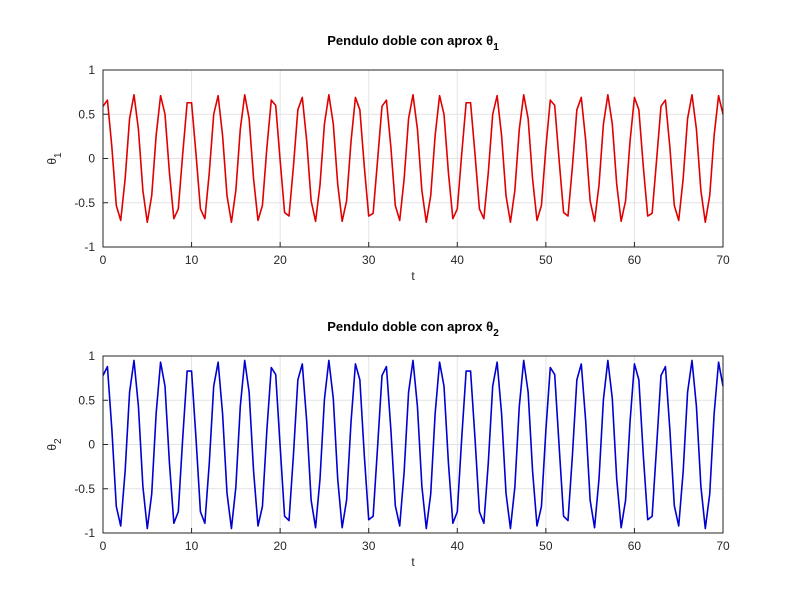  I want to click on y-axis-label: θ2, so click(54, 444).